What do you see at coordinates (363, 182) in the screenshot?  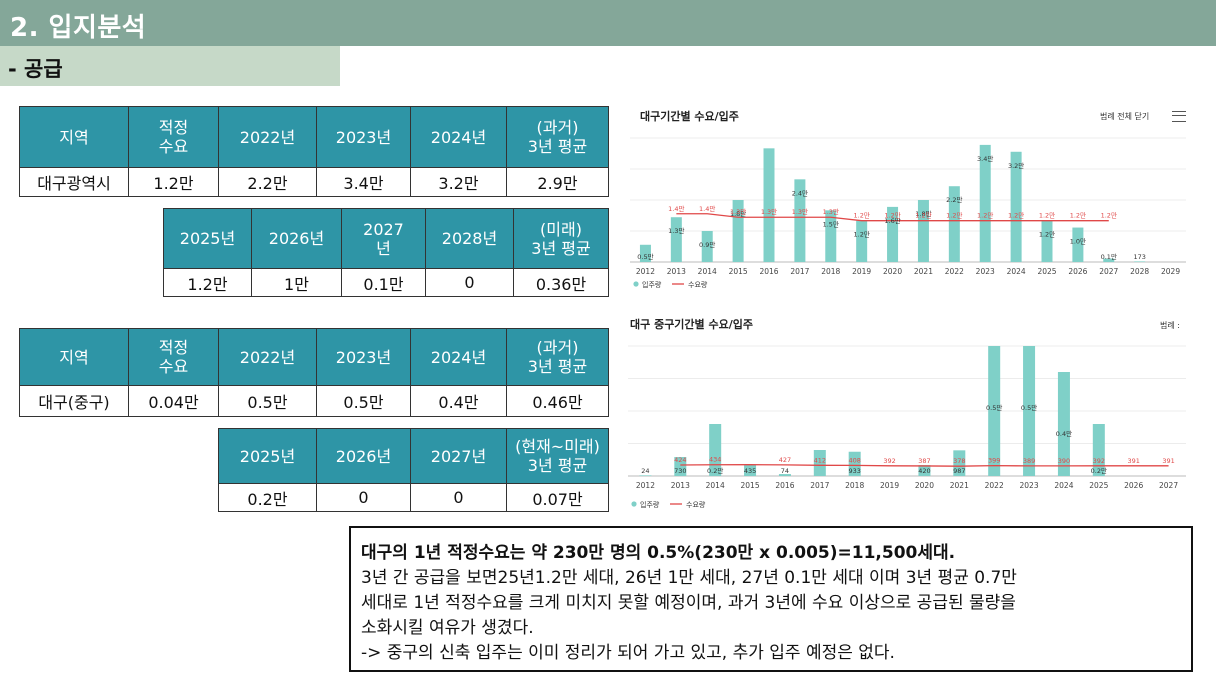 I see `value-cell: 3.4만` at bounding box center [363, 182].